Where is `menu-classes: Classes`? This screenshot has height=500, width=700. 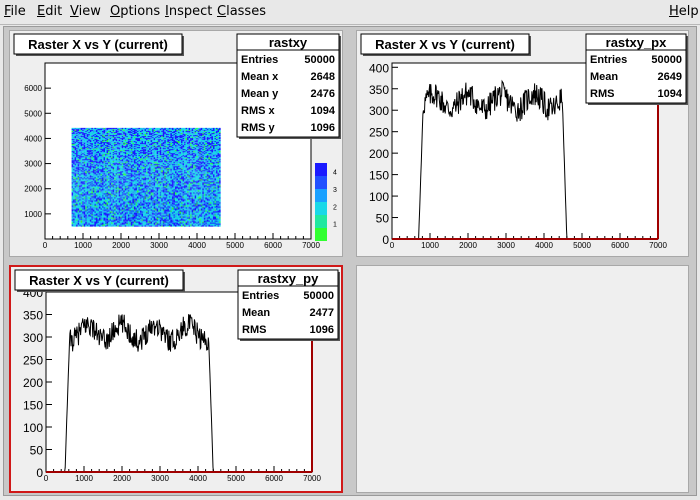 menu-classes: Classes is located at coordinates (241, 11).